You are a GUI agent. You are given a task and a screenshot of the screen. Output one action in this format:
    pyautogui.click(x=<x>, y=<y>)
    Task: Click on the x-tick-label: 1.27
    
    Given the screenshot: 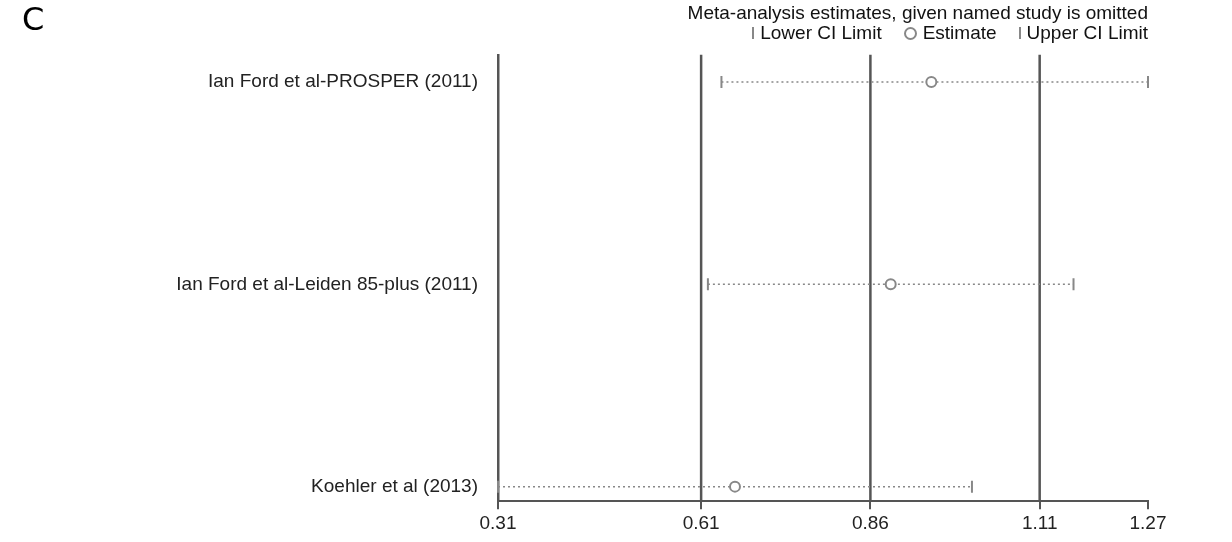 What is the action you would take?
    pyautogui.click(x=1148, y=522)
    